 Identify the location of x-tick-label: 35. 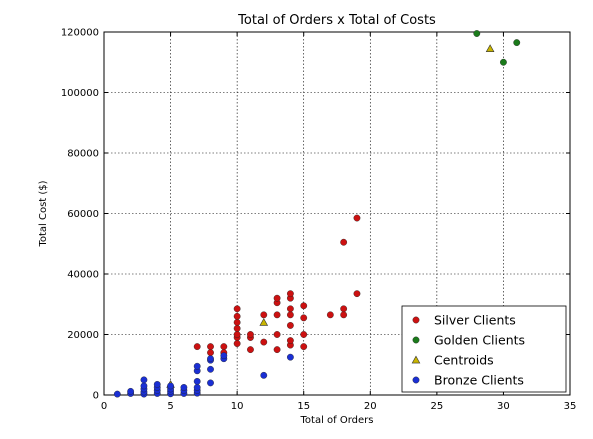
(570, 406).